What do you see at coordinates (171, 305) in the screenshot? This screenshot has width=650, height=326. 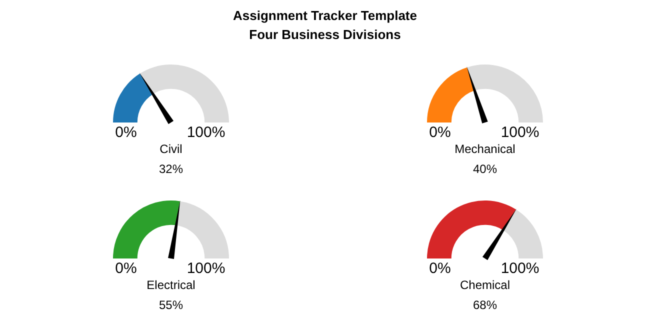 I see `text: 55%` at bounding box center [171, 305].